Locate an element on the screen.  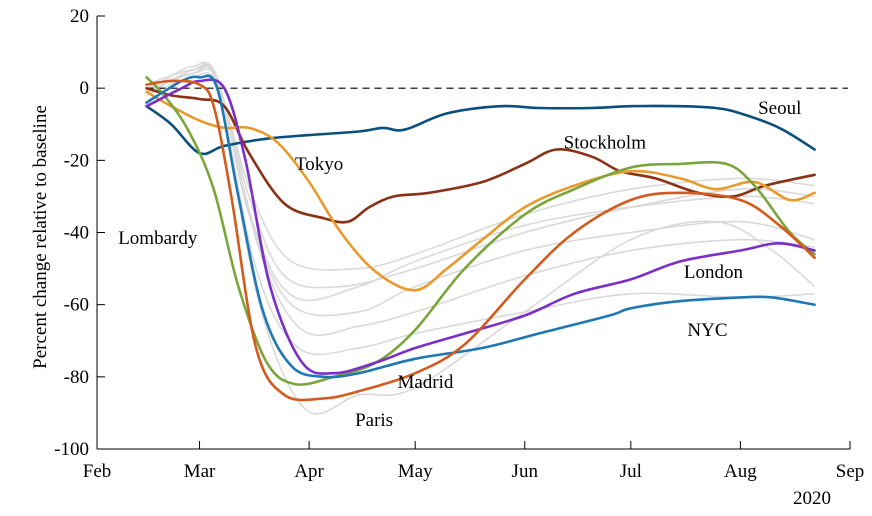
x-tick-label: Mar is located at coordinates (200, 471).